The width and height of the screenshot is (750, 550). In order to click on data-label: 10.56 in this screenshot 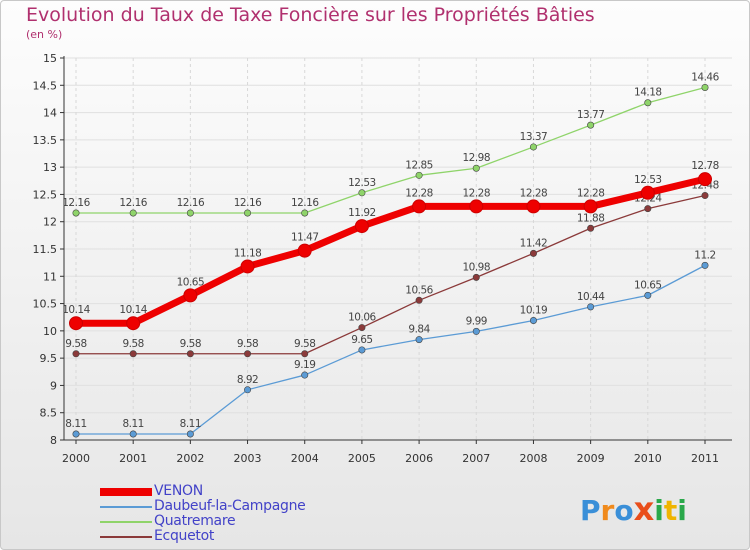, I will do `click(419, 290)`.